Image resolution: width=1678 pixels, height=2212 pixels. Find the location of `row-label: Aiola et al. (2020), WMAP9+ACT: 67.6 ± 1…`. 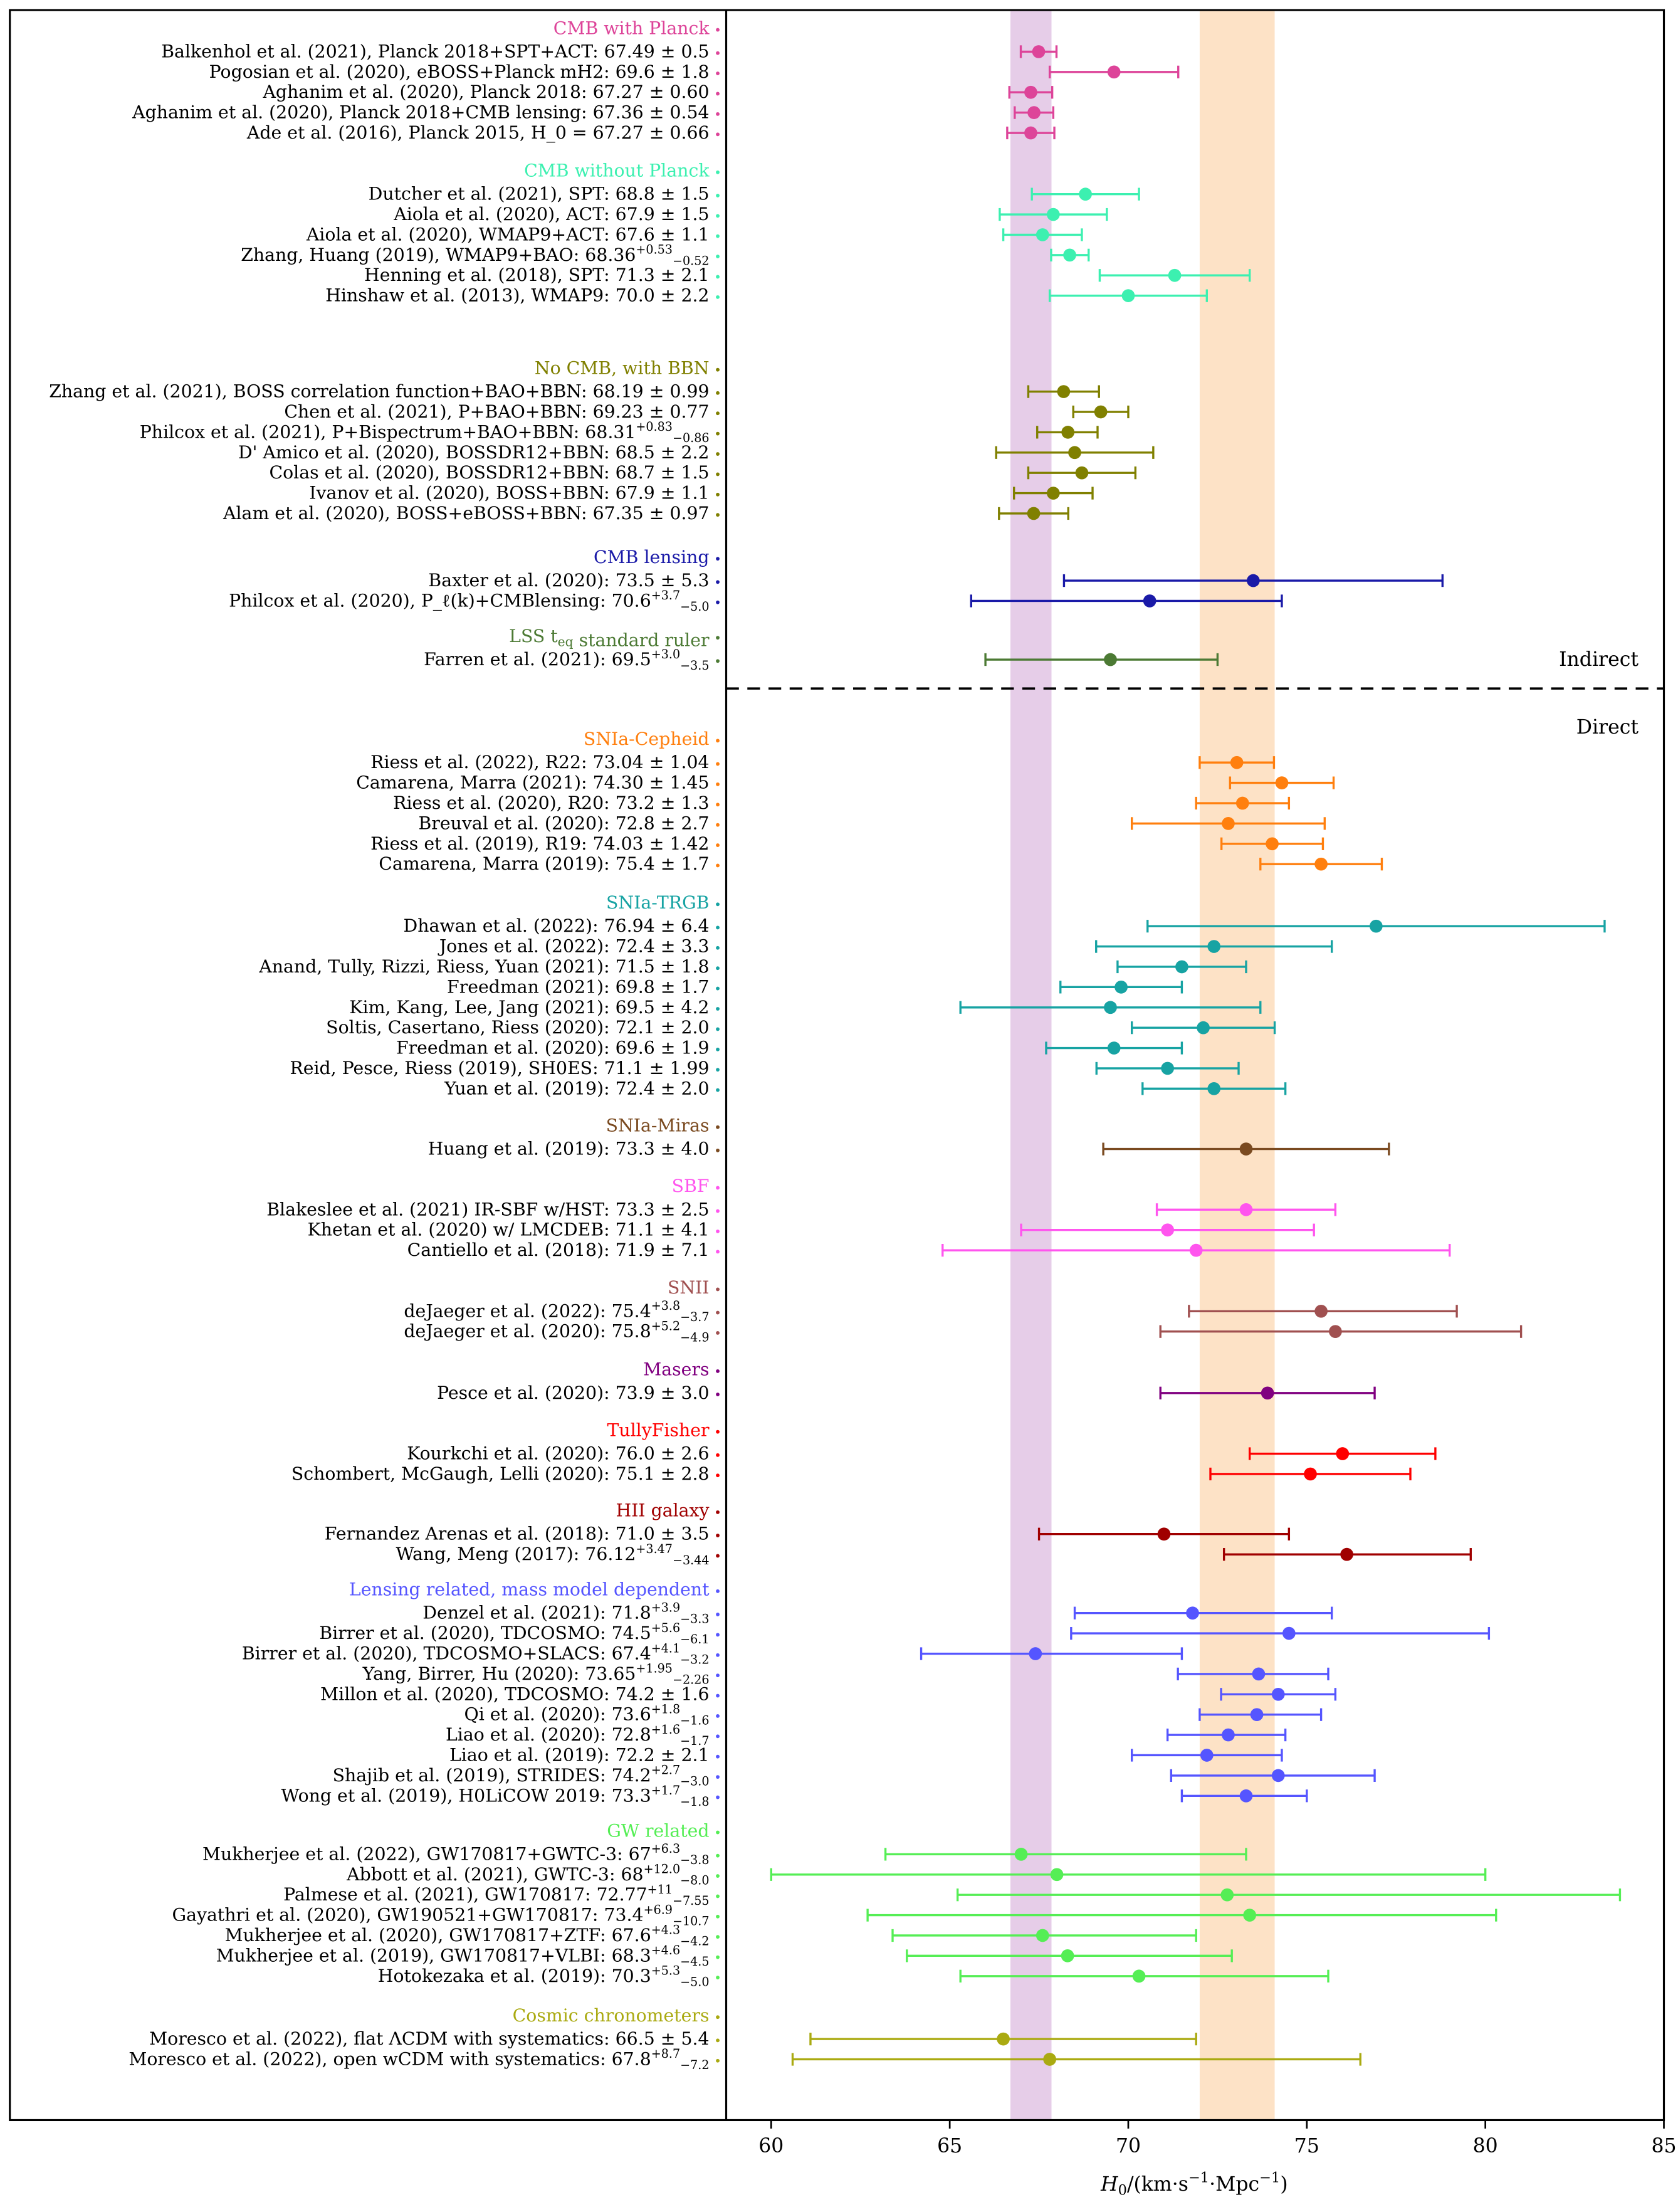

row-label: Aiola et al. (2020), WMAP9+ACT: 67.6 ± 1… is located at coordinates (508, 235).